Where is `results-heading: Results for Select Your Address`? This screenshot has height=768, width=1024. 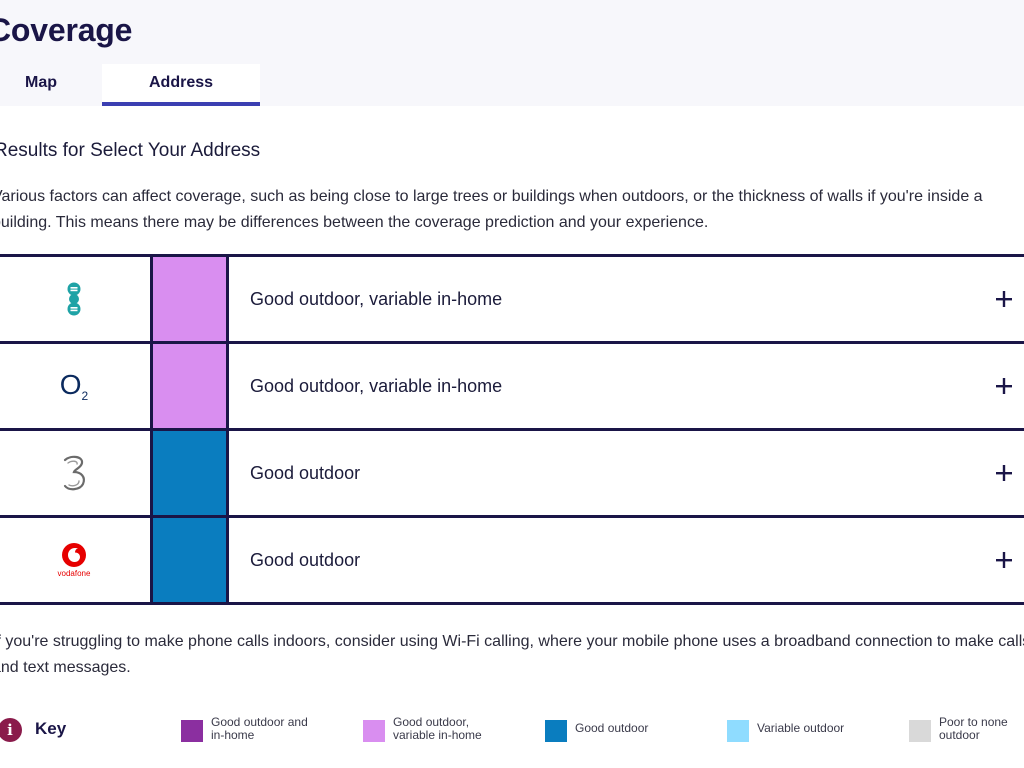 results-heading: Results for Select Your Address is located at coordinates (130, 150).